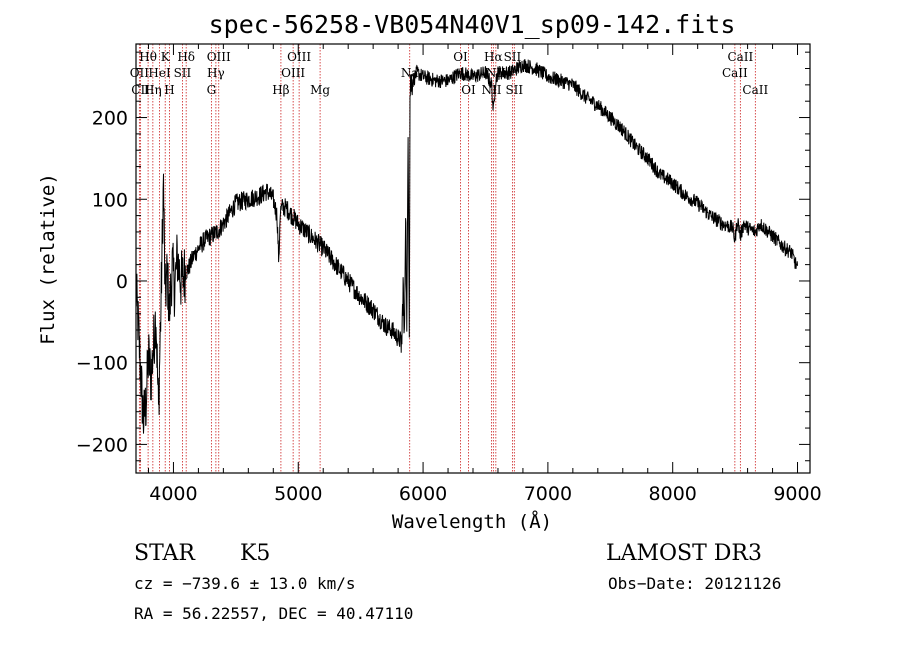 The width and height of the screenshot is (900, 649). I want to click on redshift-velocity: cz = −739.6 ± 13.0 km/s, so click(245, 583).